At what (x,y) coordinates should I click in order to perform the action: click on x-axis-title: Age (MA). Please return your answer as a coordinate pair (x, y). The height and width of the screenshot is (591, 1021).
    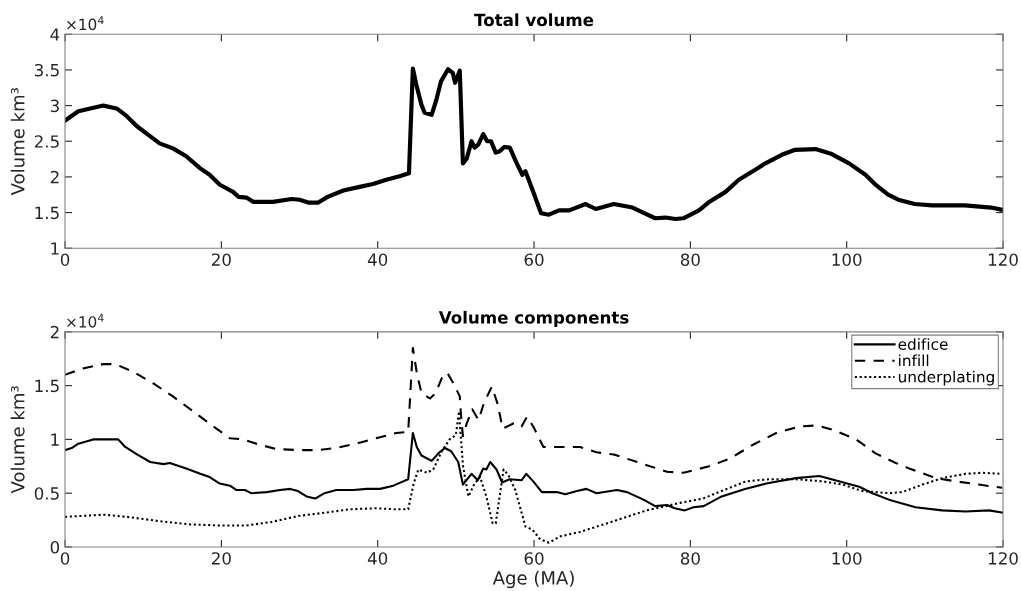
    Looking at the image, I should click on (533, 579).